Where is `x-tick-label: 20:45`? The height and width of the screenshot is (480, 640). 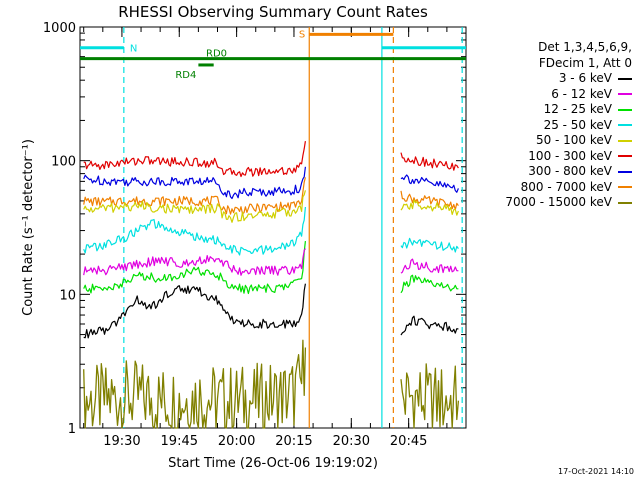
x-tick-label: 20:45 is located at coordinates (408, 441).